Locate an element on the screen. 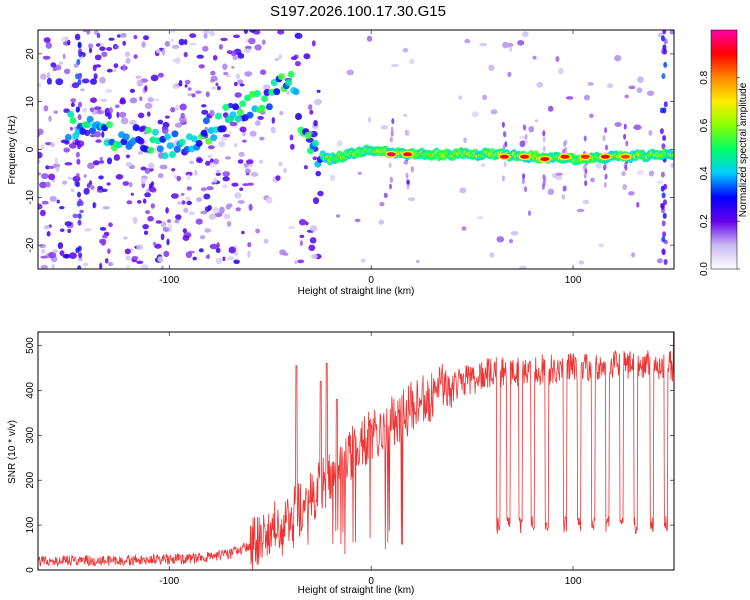 The height and width of the screenshot is (600, 750). spectrogram-x-tick-label: 0 is located at coordinates (371, 280).